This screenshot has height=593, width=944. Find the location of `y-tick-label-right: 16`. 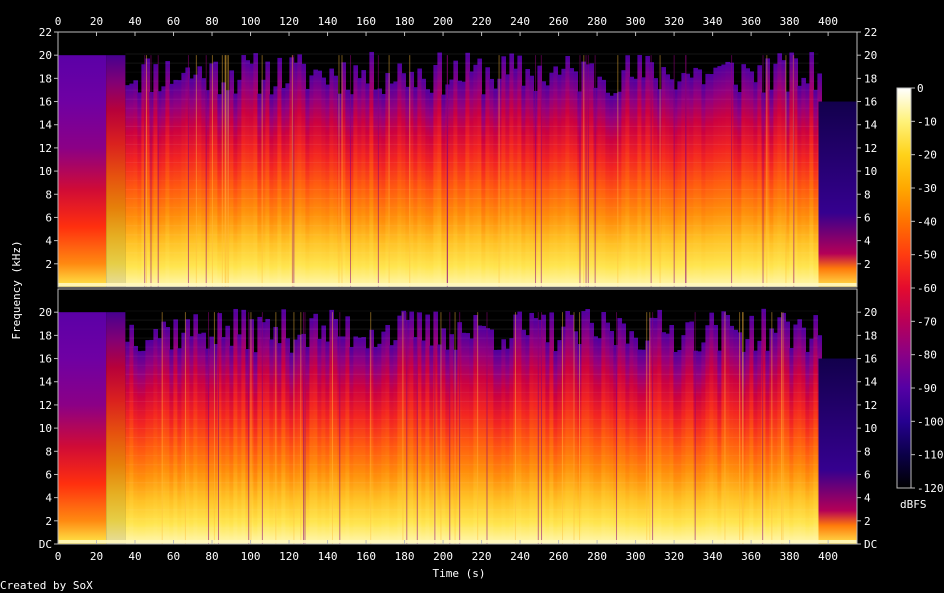

y-tick-label-right: 16 is located at coordinates (870, 359).